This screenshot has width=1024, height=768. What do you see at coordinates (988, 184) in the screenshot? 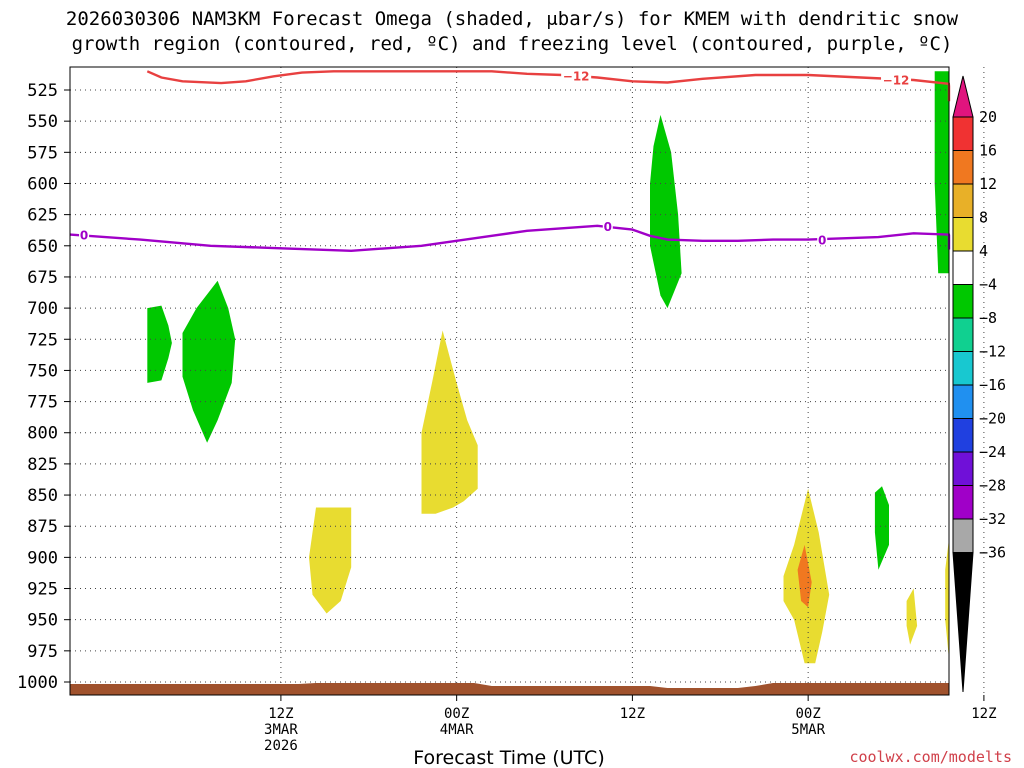
I see `colorbar-label: 12` at bounding box center [988, 184].